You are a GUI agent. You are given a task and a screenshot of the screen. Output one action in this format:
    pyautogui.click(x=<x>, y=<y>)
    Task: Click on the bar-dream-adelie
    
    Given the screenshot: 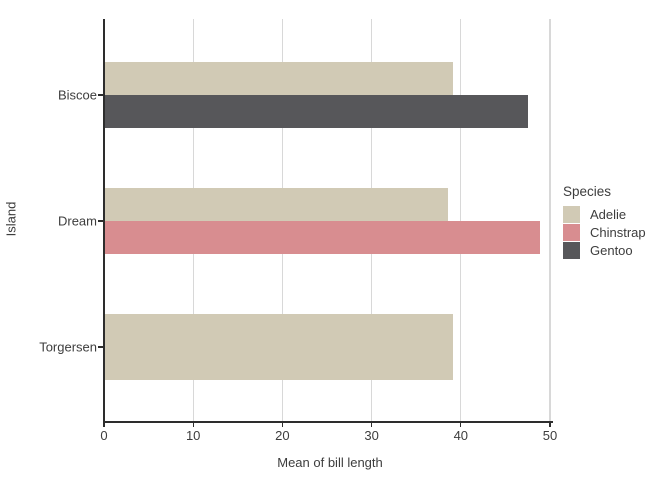 What is the action you would take?
    pyautogui.click(x=276, y=204)
    